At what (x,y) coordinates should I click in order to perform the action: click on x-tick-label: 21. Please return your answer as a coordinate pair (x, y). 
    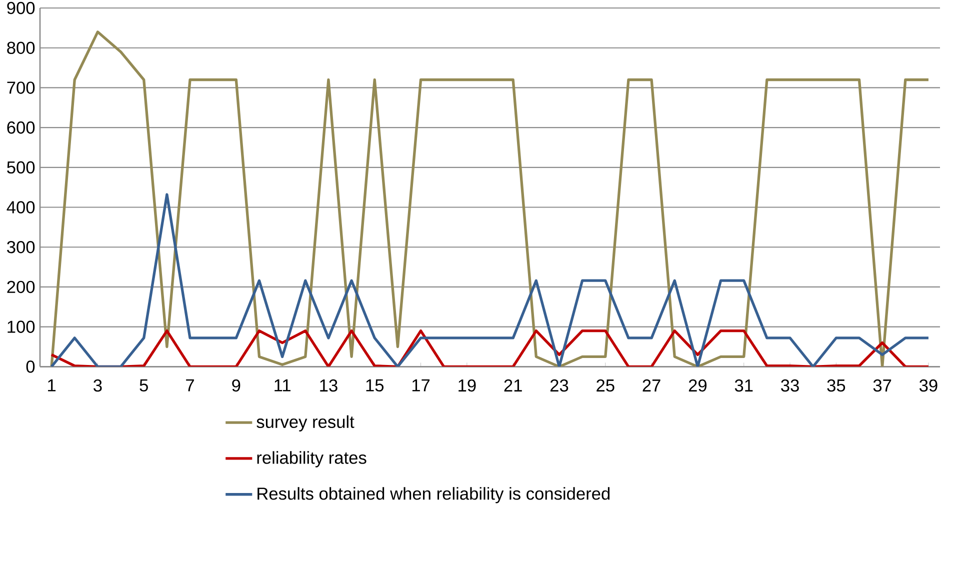
    Looking at the image, I should click on (513, 385).